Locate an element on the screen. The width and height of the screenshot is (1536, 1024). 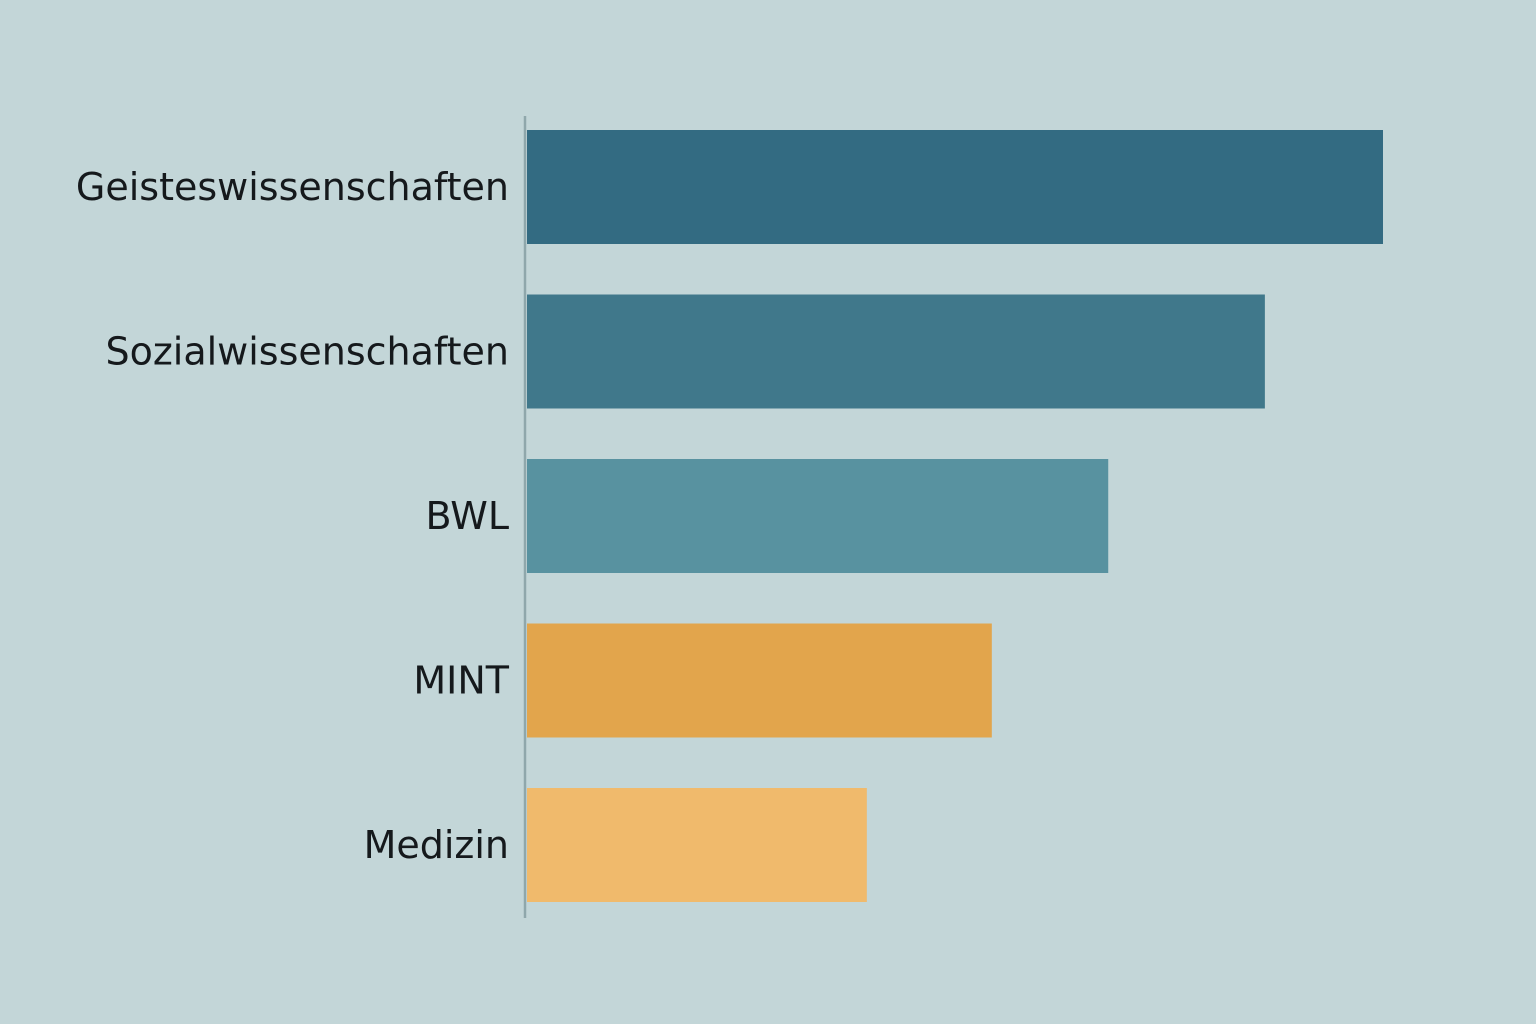
category-label-bwl: BWL is located at coordinates (467, 516).